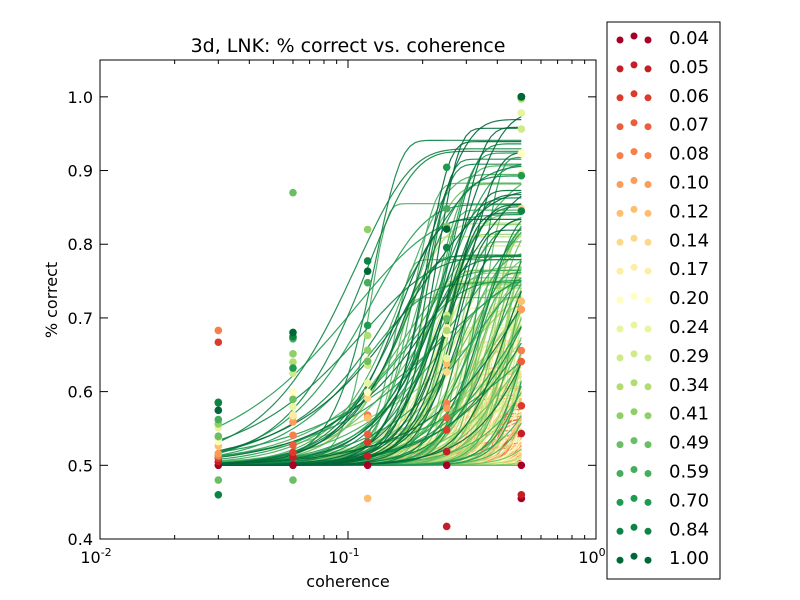 This screenshot has width=800, height=600. Describe the element at coordinates (80, 318) in the screenshot. I see `y-tick-label: 0.7` at that location.